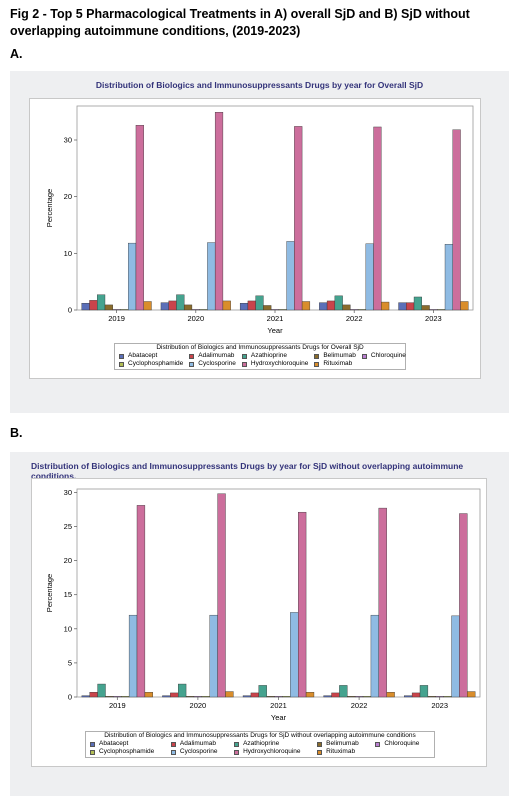 The width and height of the screenshot is (517, 803). I want to click on chart-a-bar-cyclosporine-2023, so click(448, 277).